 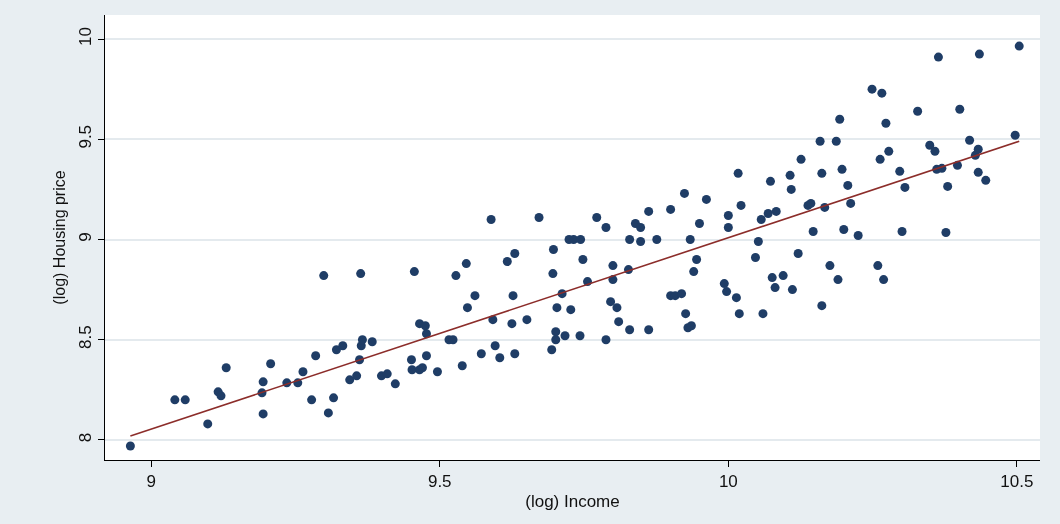 I want to click on y-tick-label: 8.5, so click(x=86, y=337).